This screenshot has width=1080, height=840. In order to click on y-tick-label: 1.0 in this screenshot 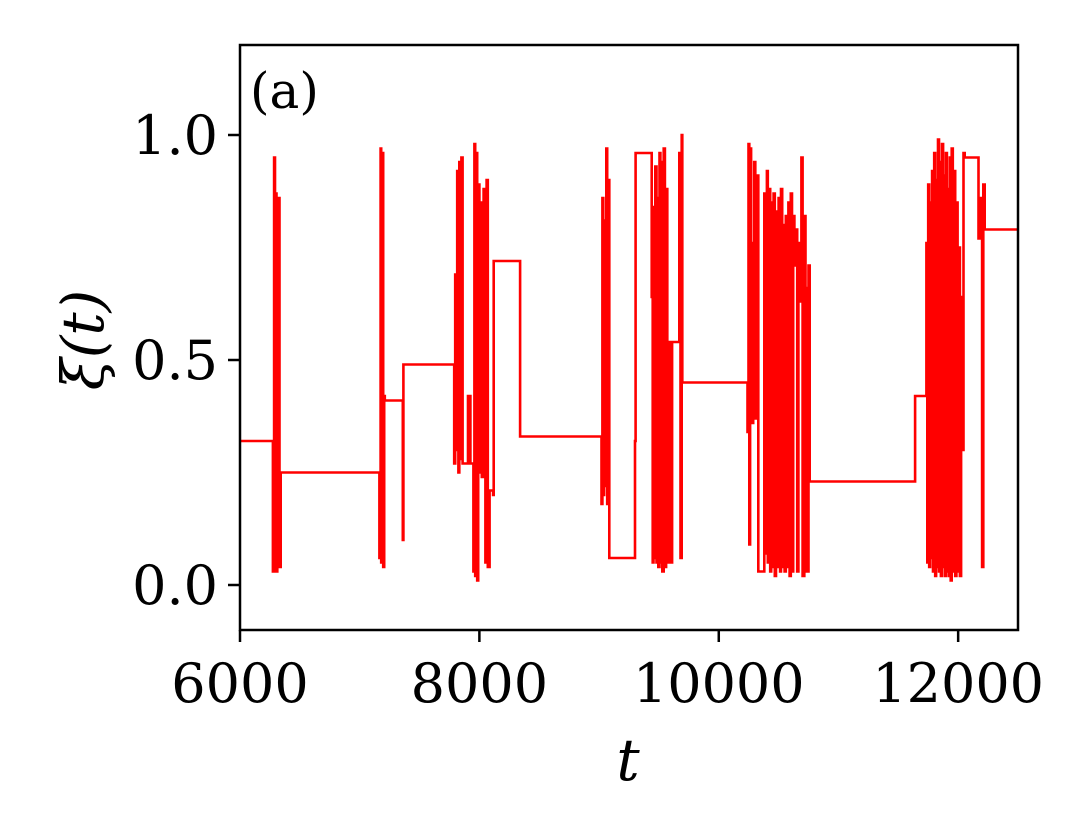, I will do `click(175, 135)`.